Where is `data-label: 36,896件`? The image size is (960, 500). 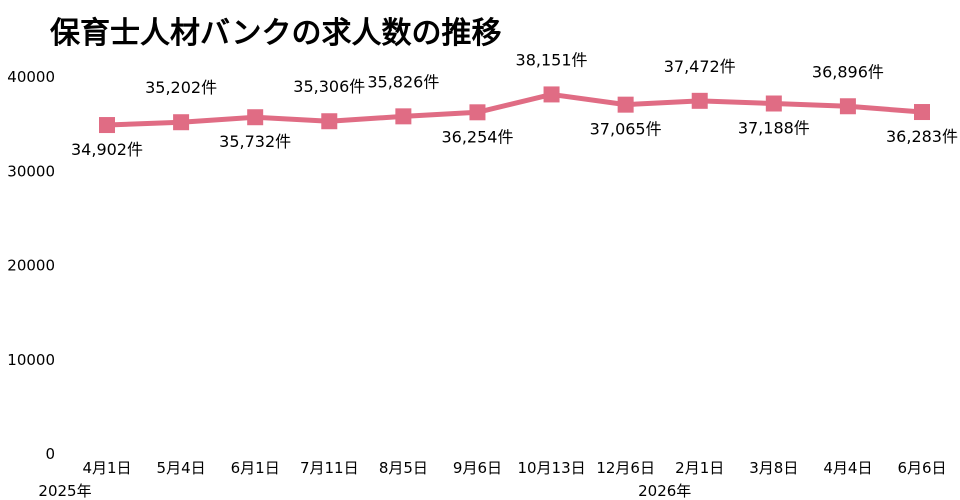 data-label: 36,896件 is located at coordinates (848, 71).